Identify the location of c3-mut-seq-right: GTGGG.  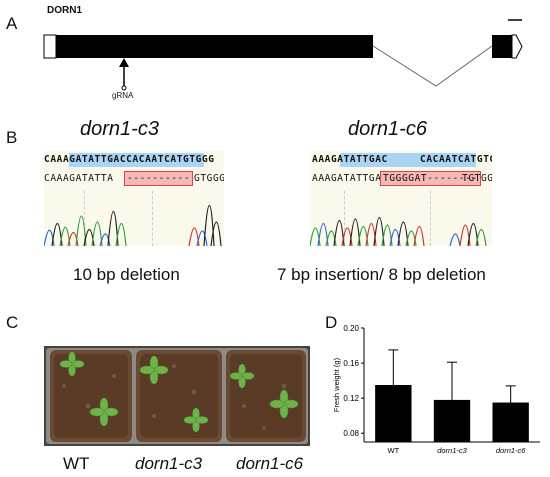
(209, 178).